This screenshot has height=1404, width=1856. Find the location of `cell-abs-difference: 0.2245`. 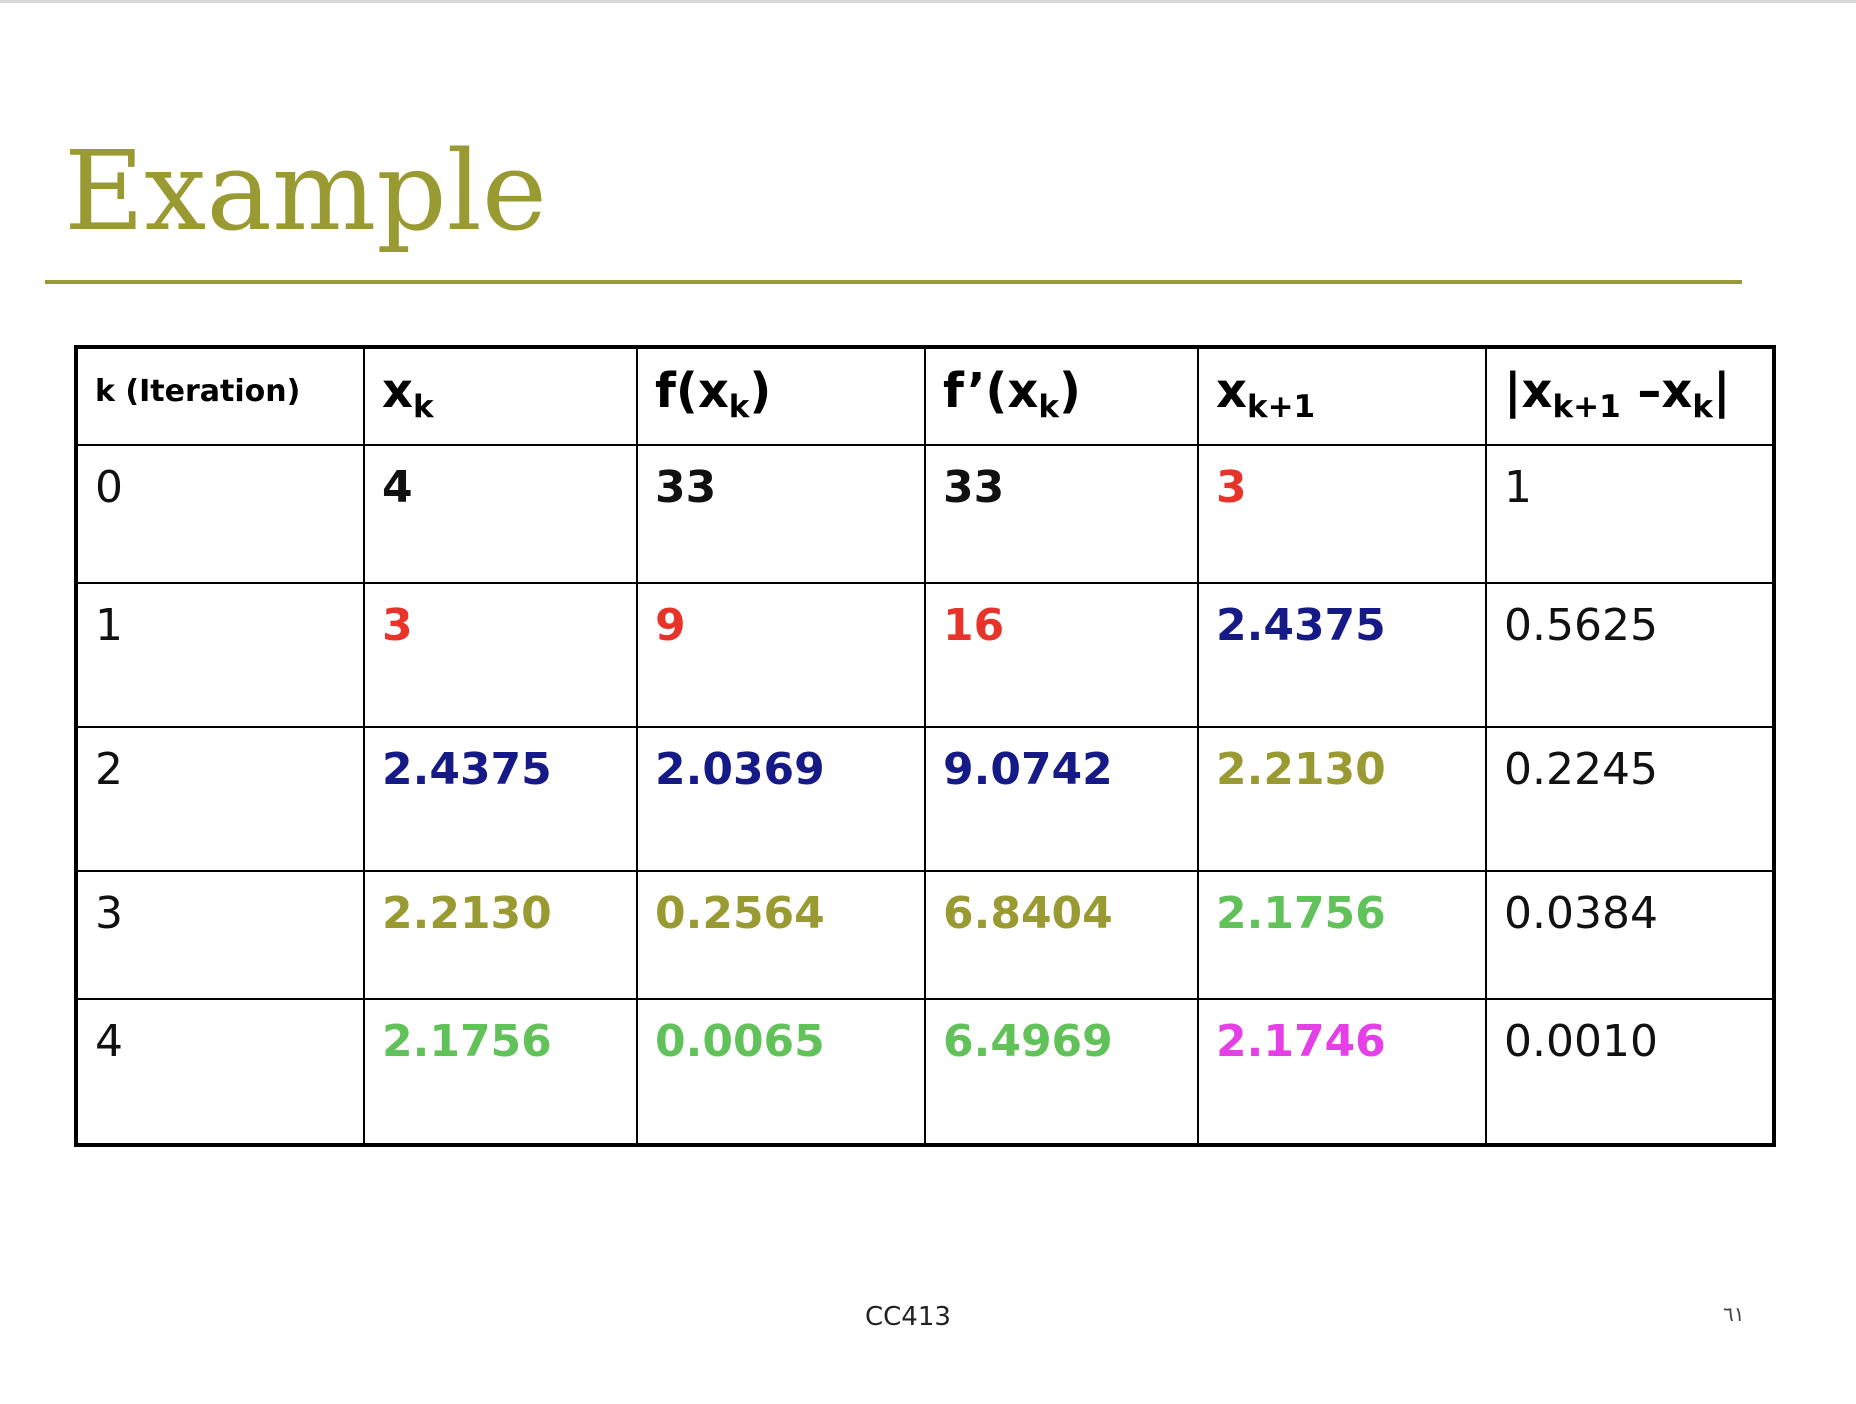

cell-abs-difference: 0.2245 is located at coordinates (1628, 799).